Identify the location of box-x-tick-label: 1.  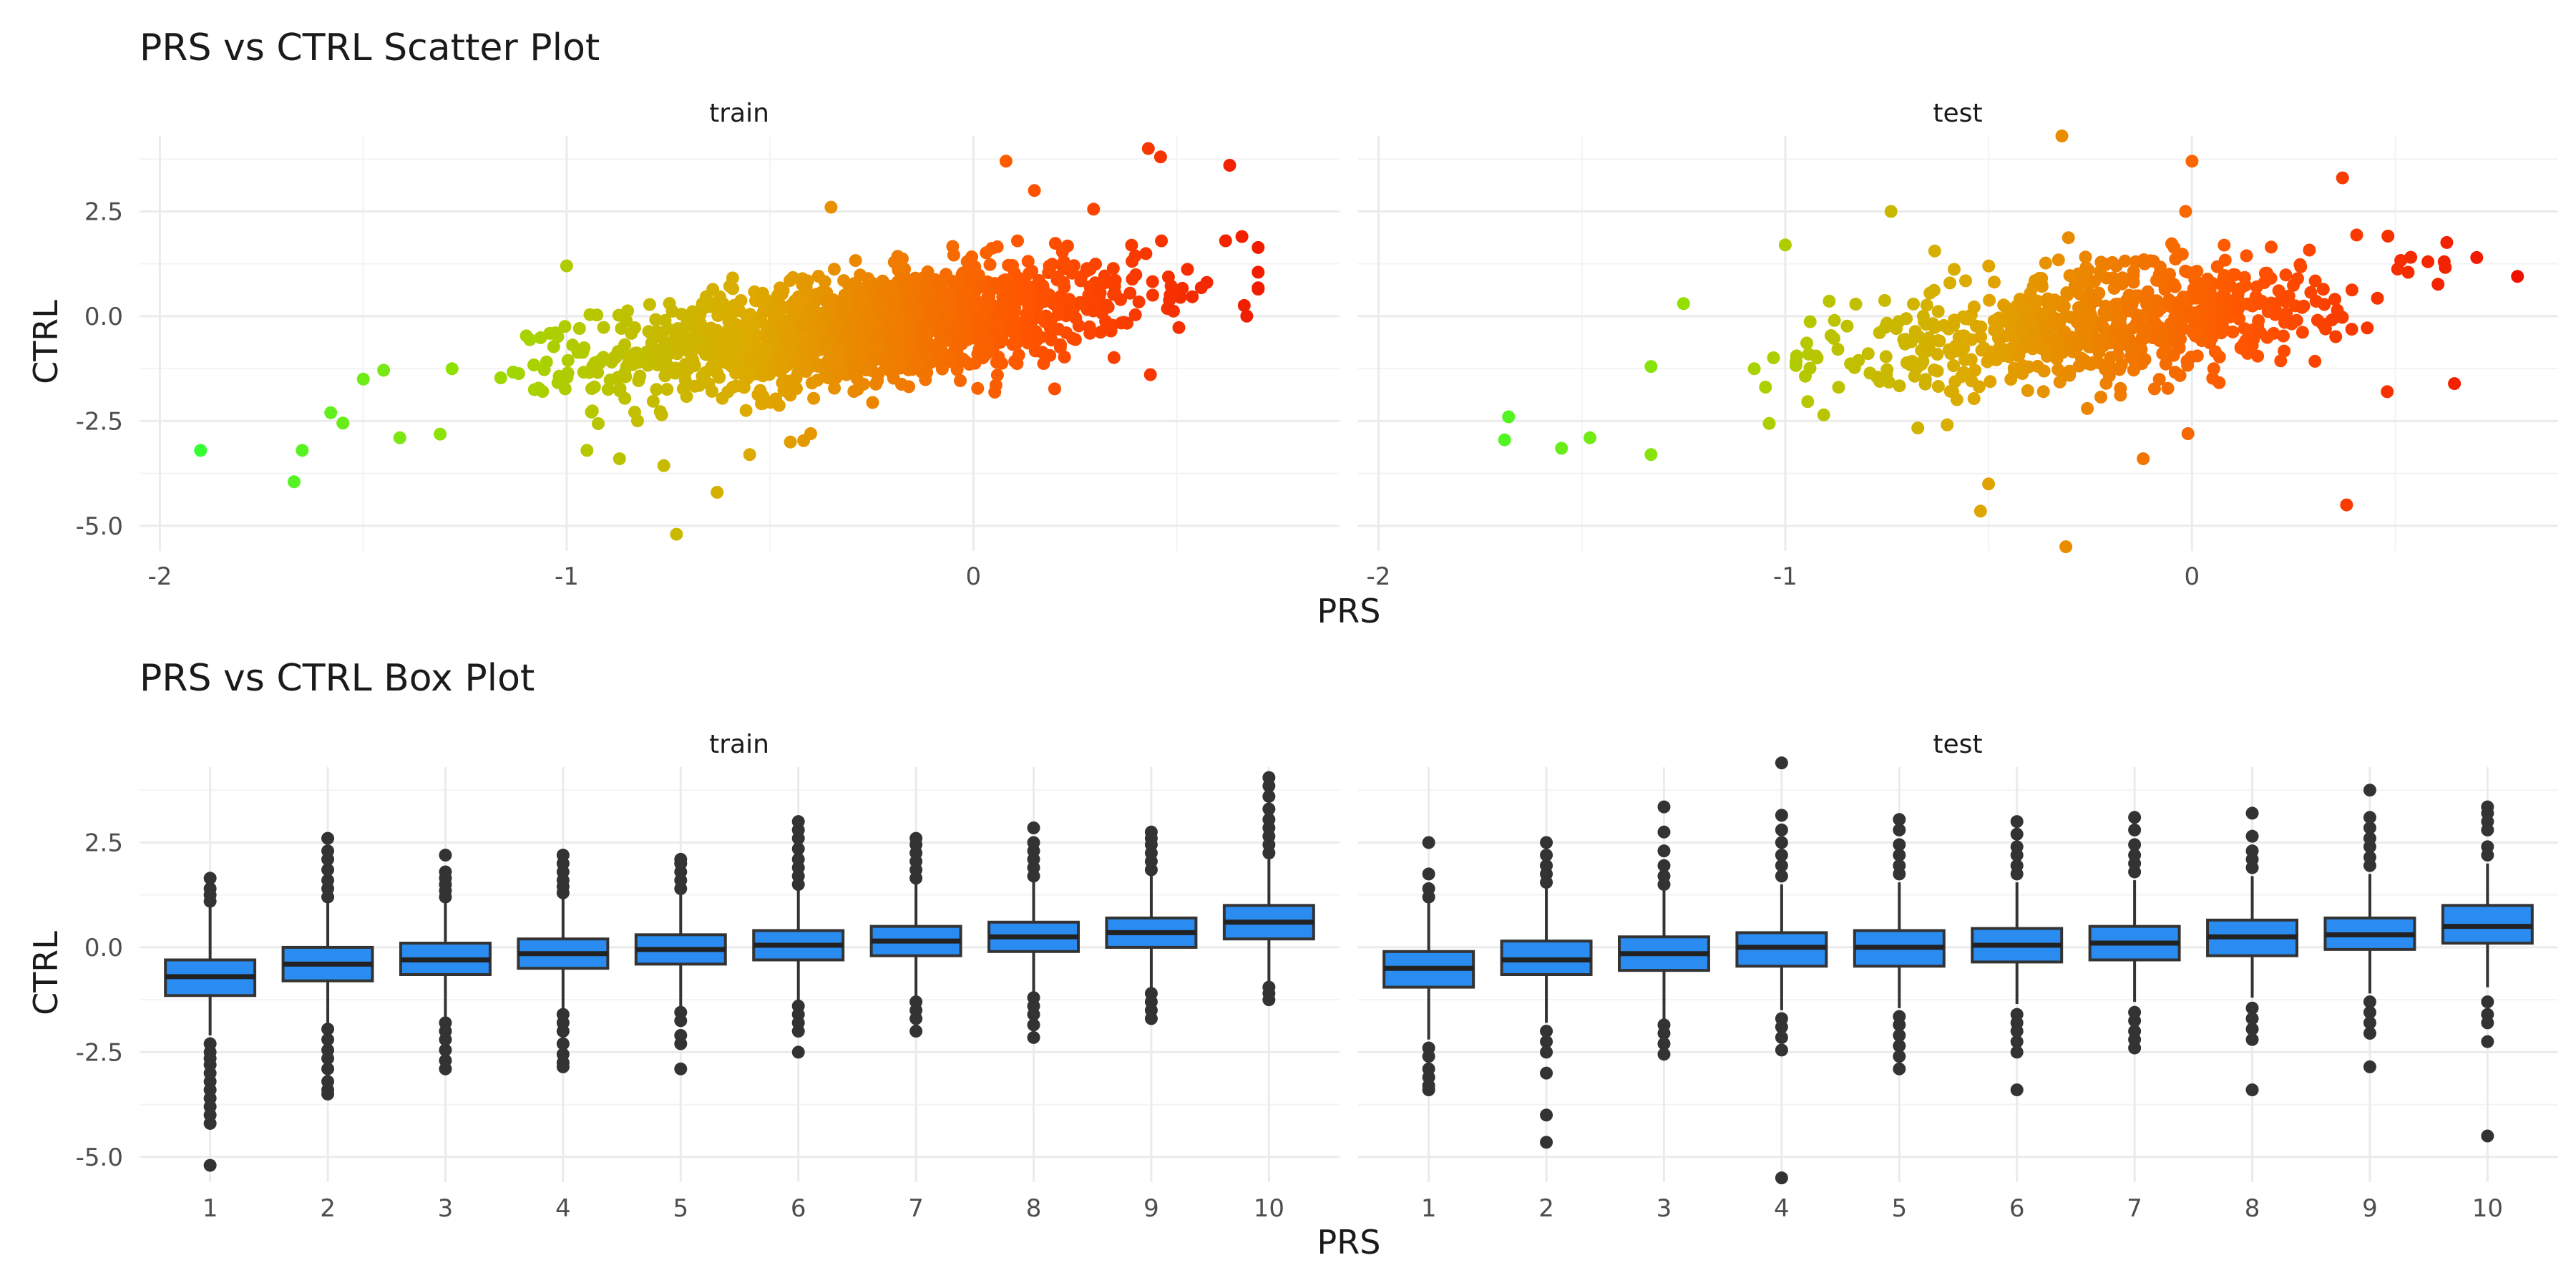
(210, 1208).